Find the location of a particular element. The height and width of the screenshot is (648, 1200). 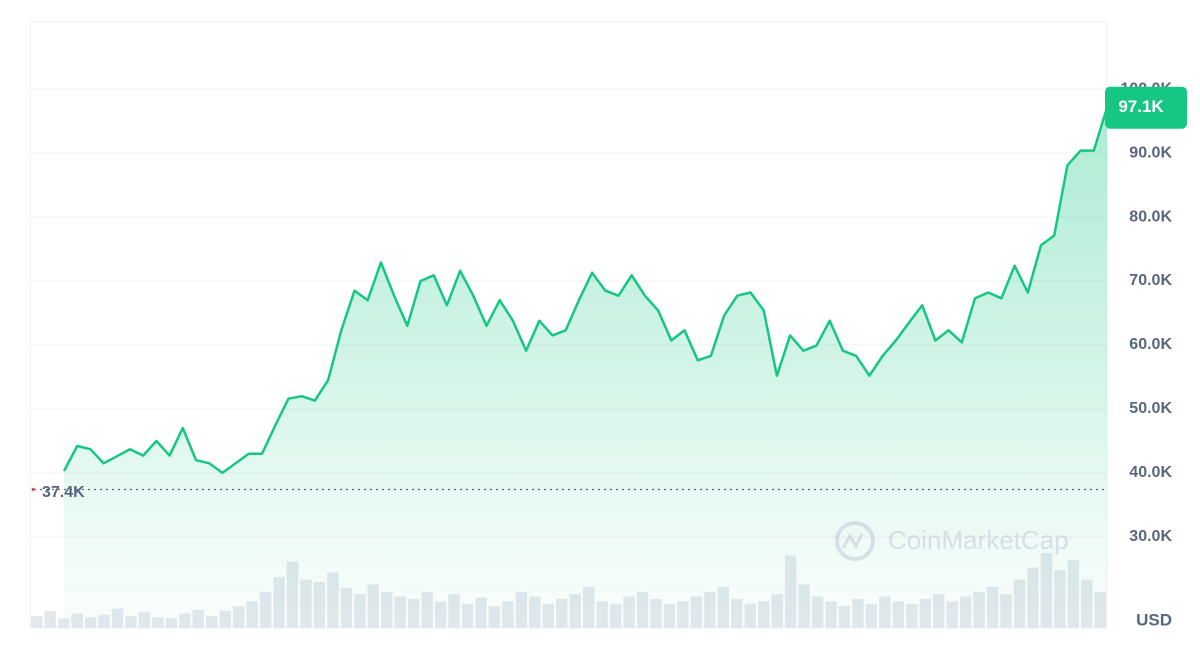

watermark: CoinMarketCap is located at coordinates (952, 541).